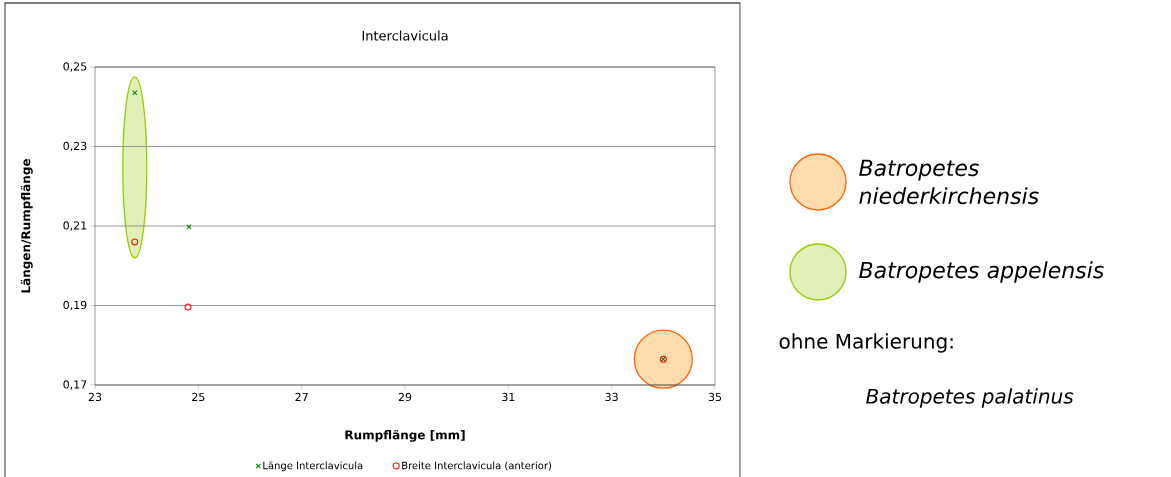  What do you see at coordinates (75, 385) in the screenshot?
I see `y-tick-label: 0,17` at bounding box center [75, 385].